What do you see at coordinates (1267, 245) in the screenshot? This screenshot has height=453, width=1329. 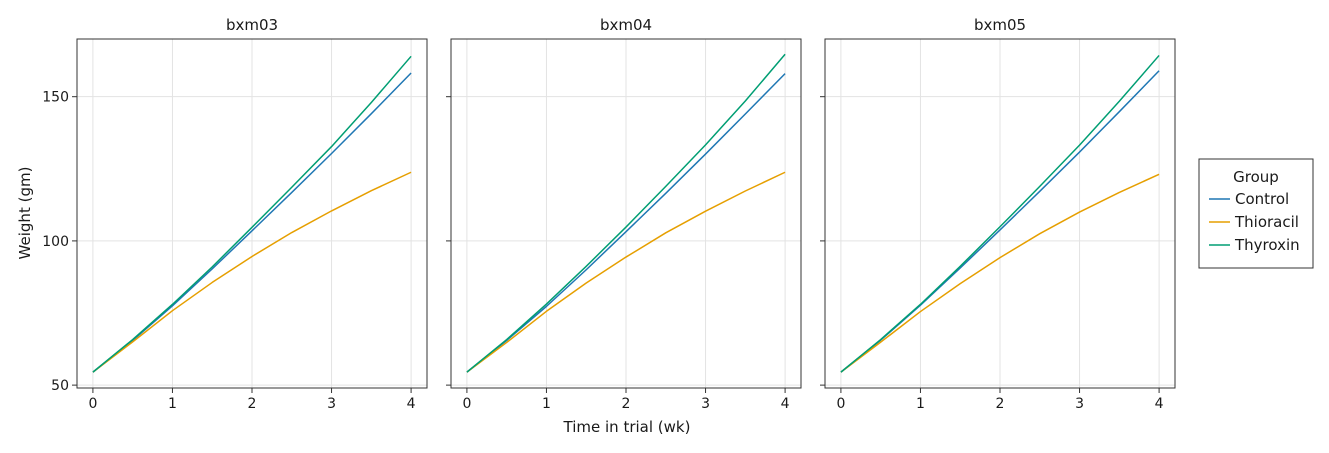 I see `legend-label: Thyroxin` at bounding box center [1267, 245].